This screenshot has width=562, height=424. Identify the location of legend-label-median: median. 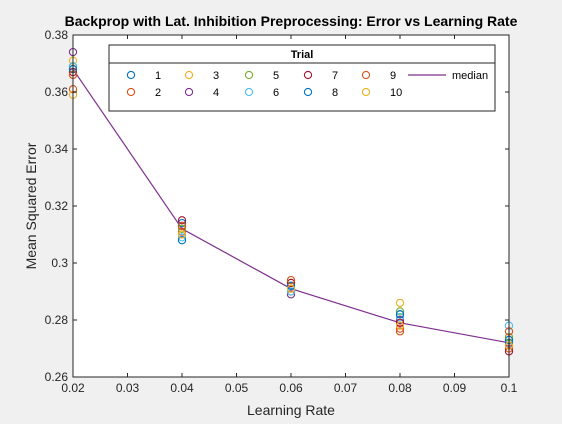
(470, 76).